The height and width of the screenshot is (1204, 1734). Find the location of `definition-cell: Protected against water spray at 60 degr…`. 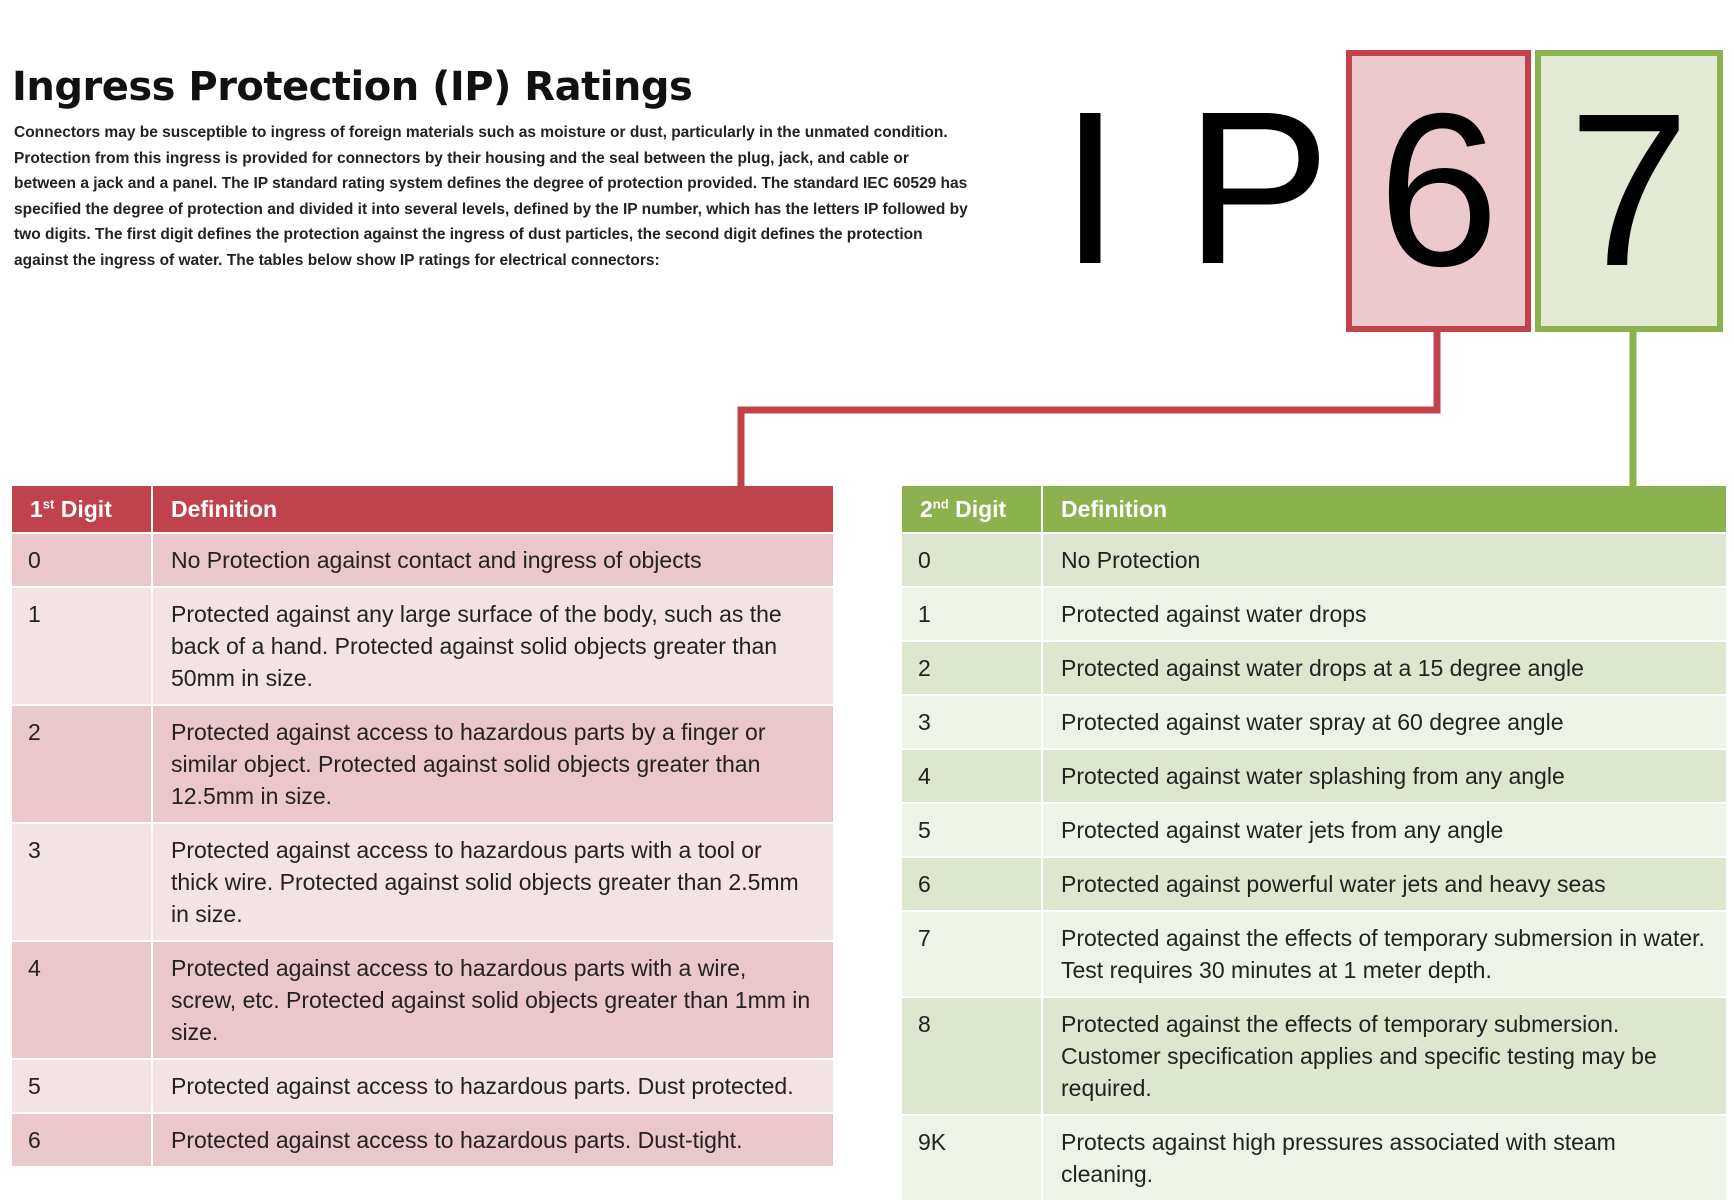

definition-cell: Protected against water spray at 60 degr… is located at coordinates (1385, 721).